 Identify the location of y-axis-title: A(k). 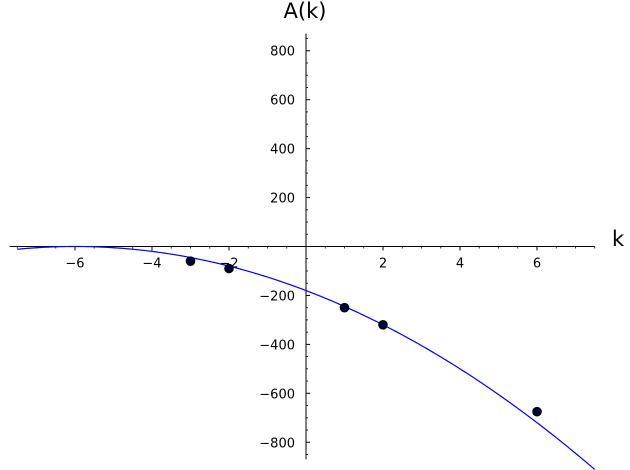
(305, 11).